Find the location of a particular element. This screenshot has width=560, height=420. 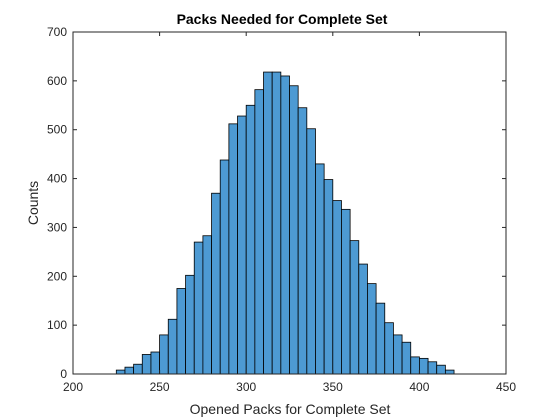

y-axis-label: Counts is located at coordinates (33, 203).